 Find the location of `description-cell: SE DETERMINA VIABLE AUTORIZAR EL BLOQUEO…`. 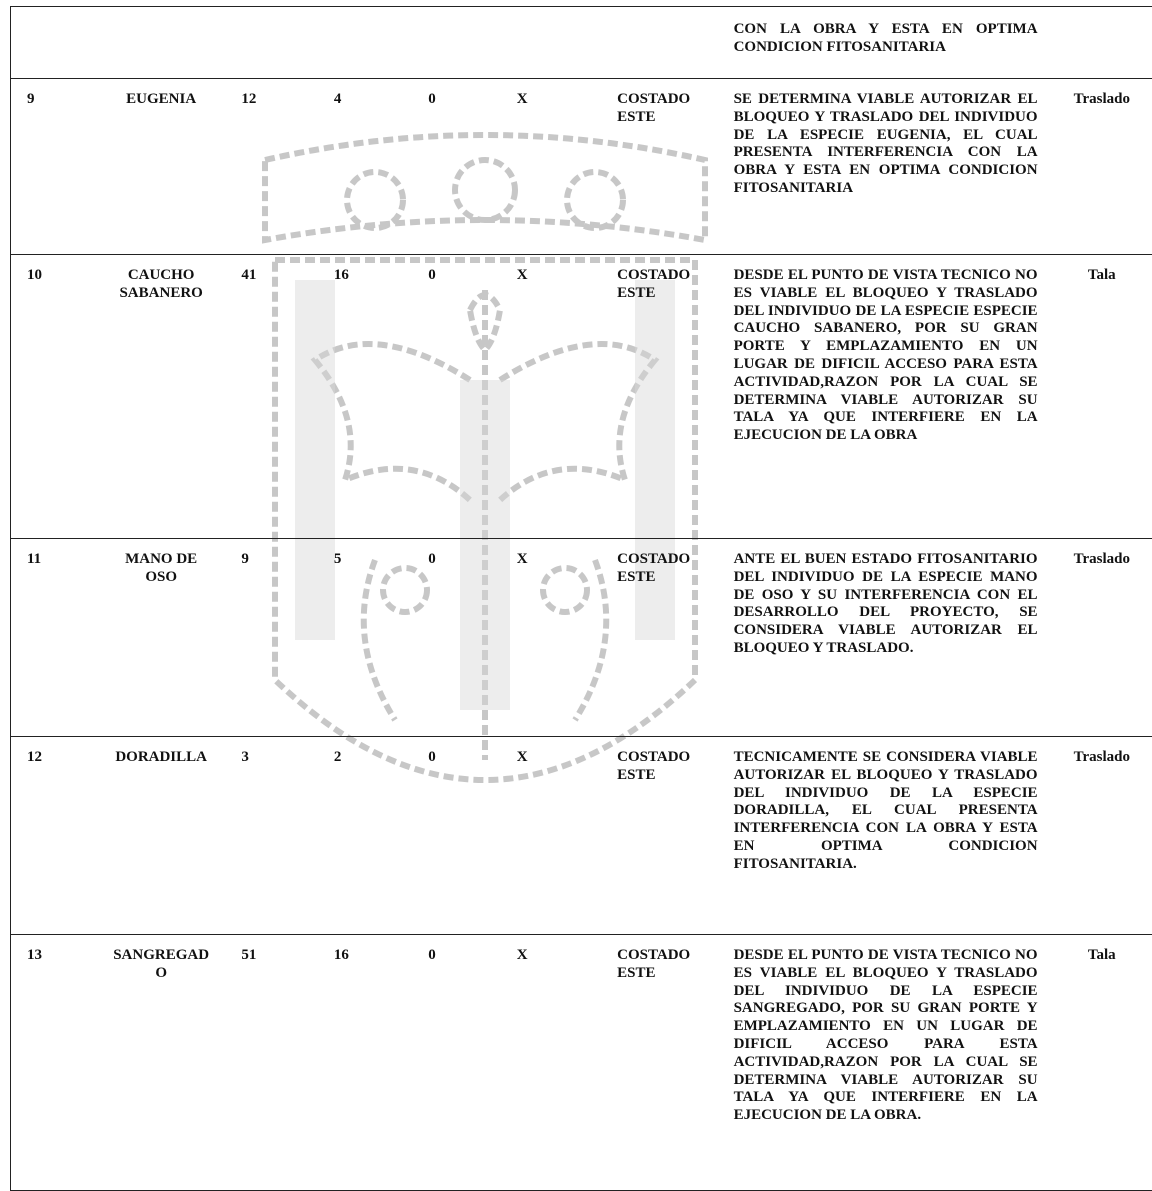

description-cell: SE DETERMINA VIABLE AUTORIZAR EL BLOQUEO… is located at coordinates (883, 167).